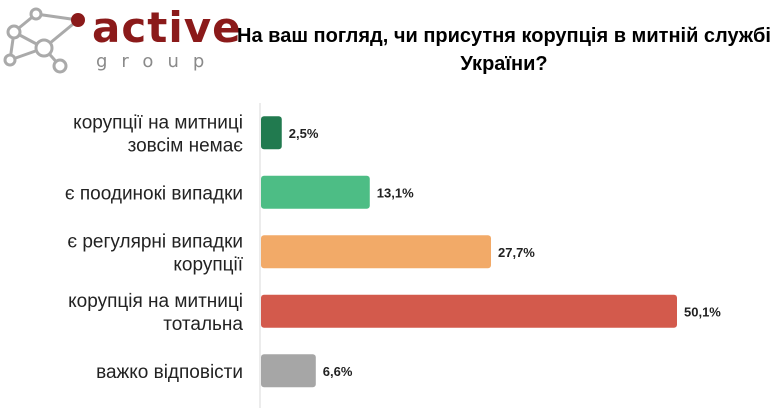  Describe the element at coordinates (155, 253) in the screenshot. I see `category-label-3: є регулярні випадки корупції` at that location.